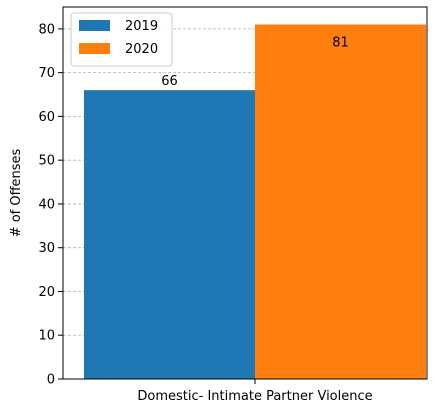 The image size is (435, 409). What do you see at coordinates (46, 117) in the screenshot?
I see `y-tick-label: 60` at bounding box center [46, 117].